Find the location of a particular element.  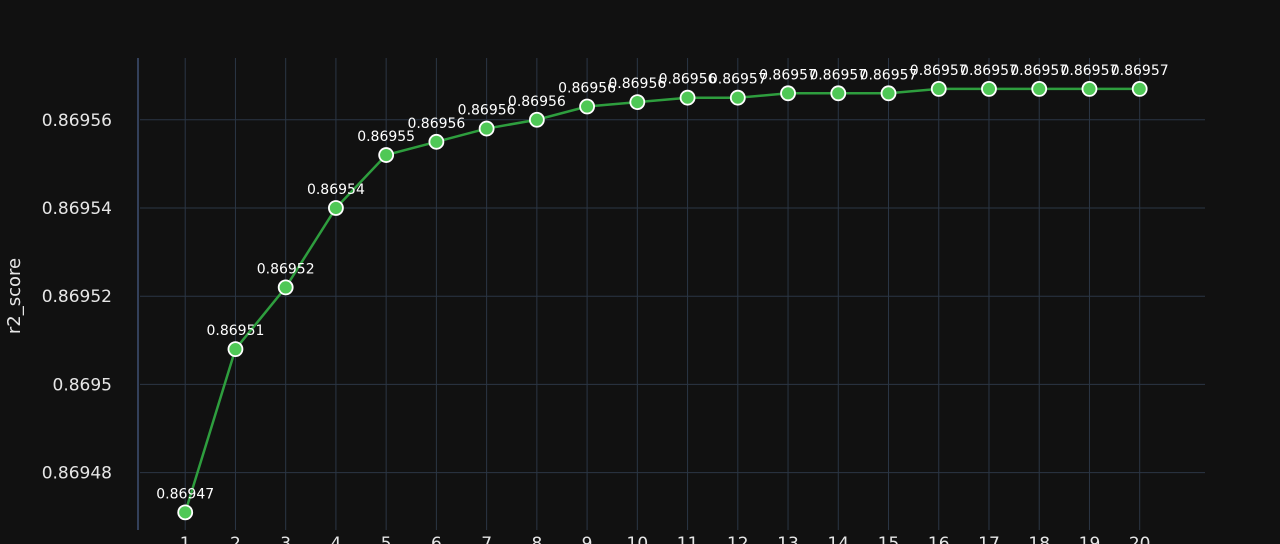

x-tick-label: 19 is located at coordinates (1090, 539).